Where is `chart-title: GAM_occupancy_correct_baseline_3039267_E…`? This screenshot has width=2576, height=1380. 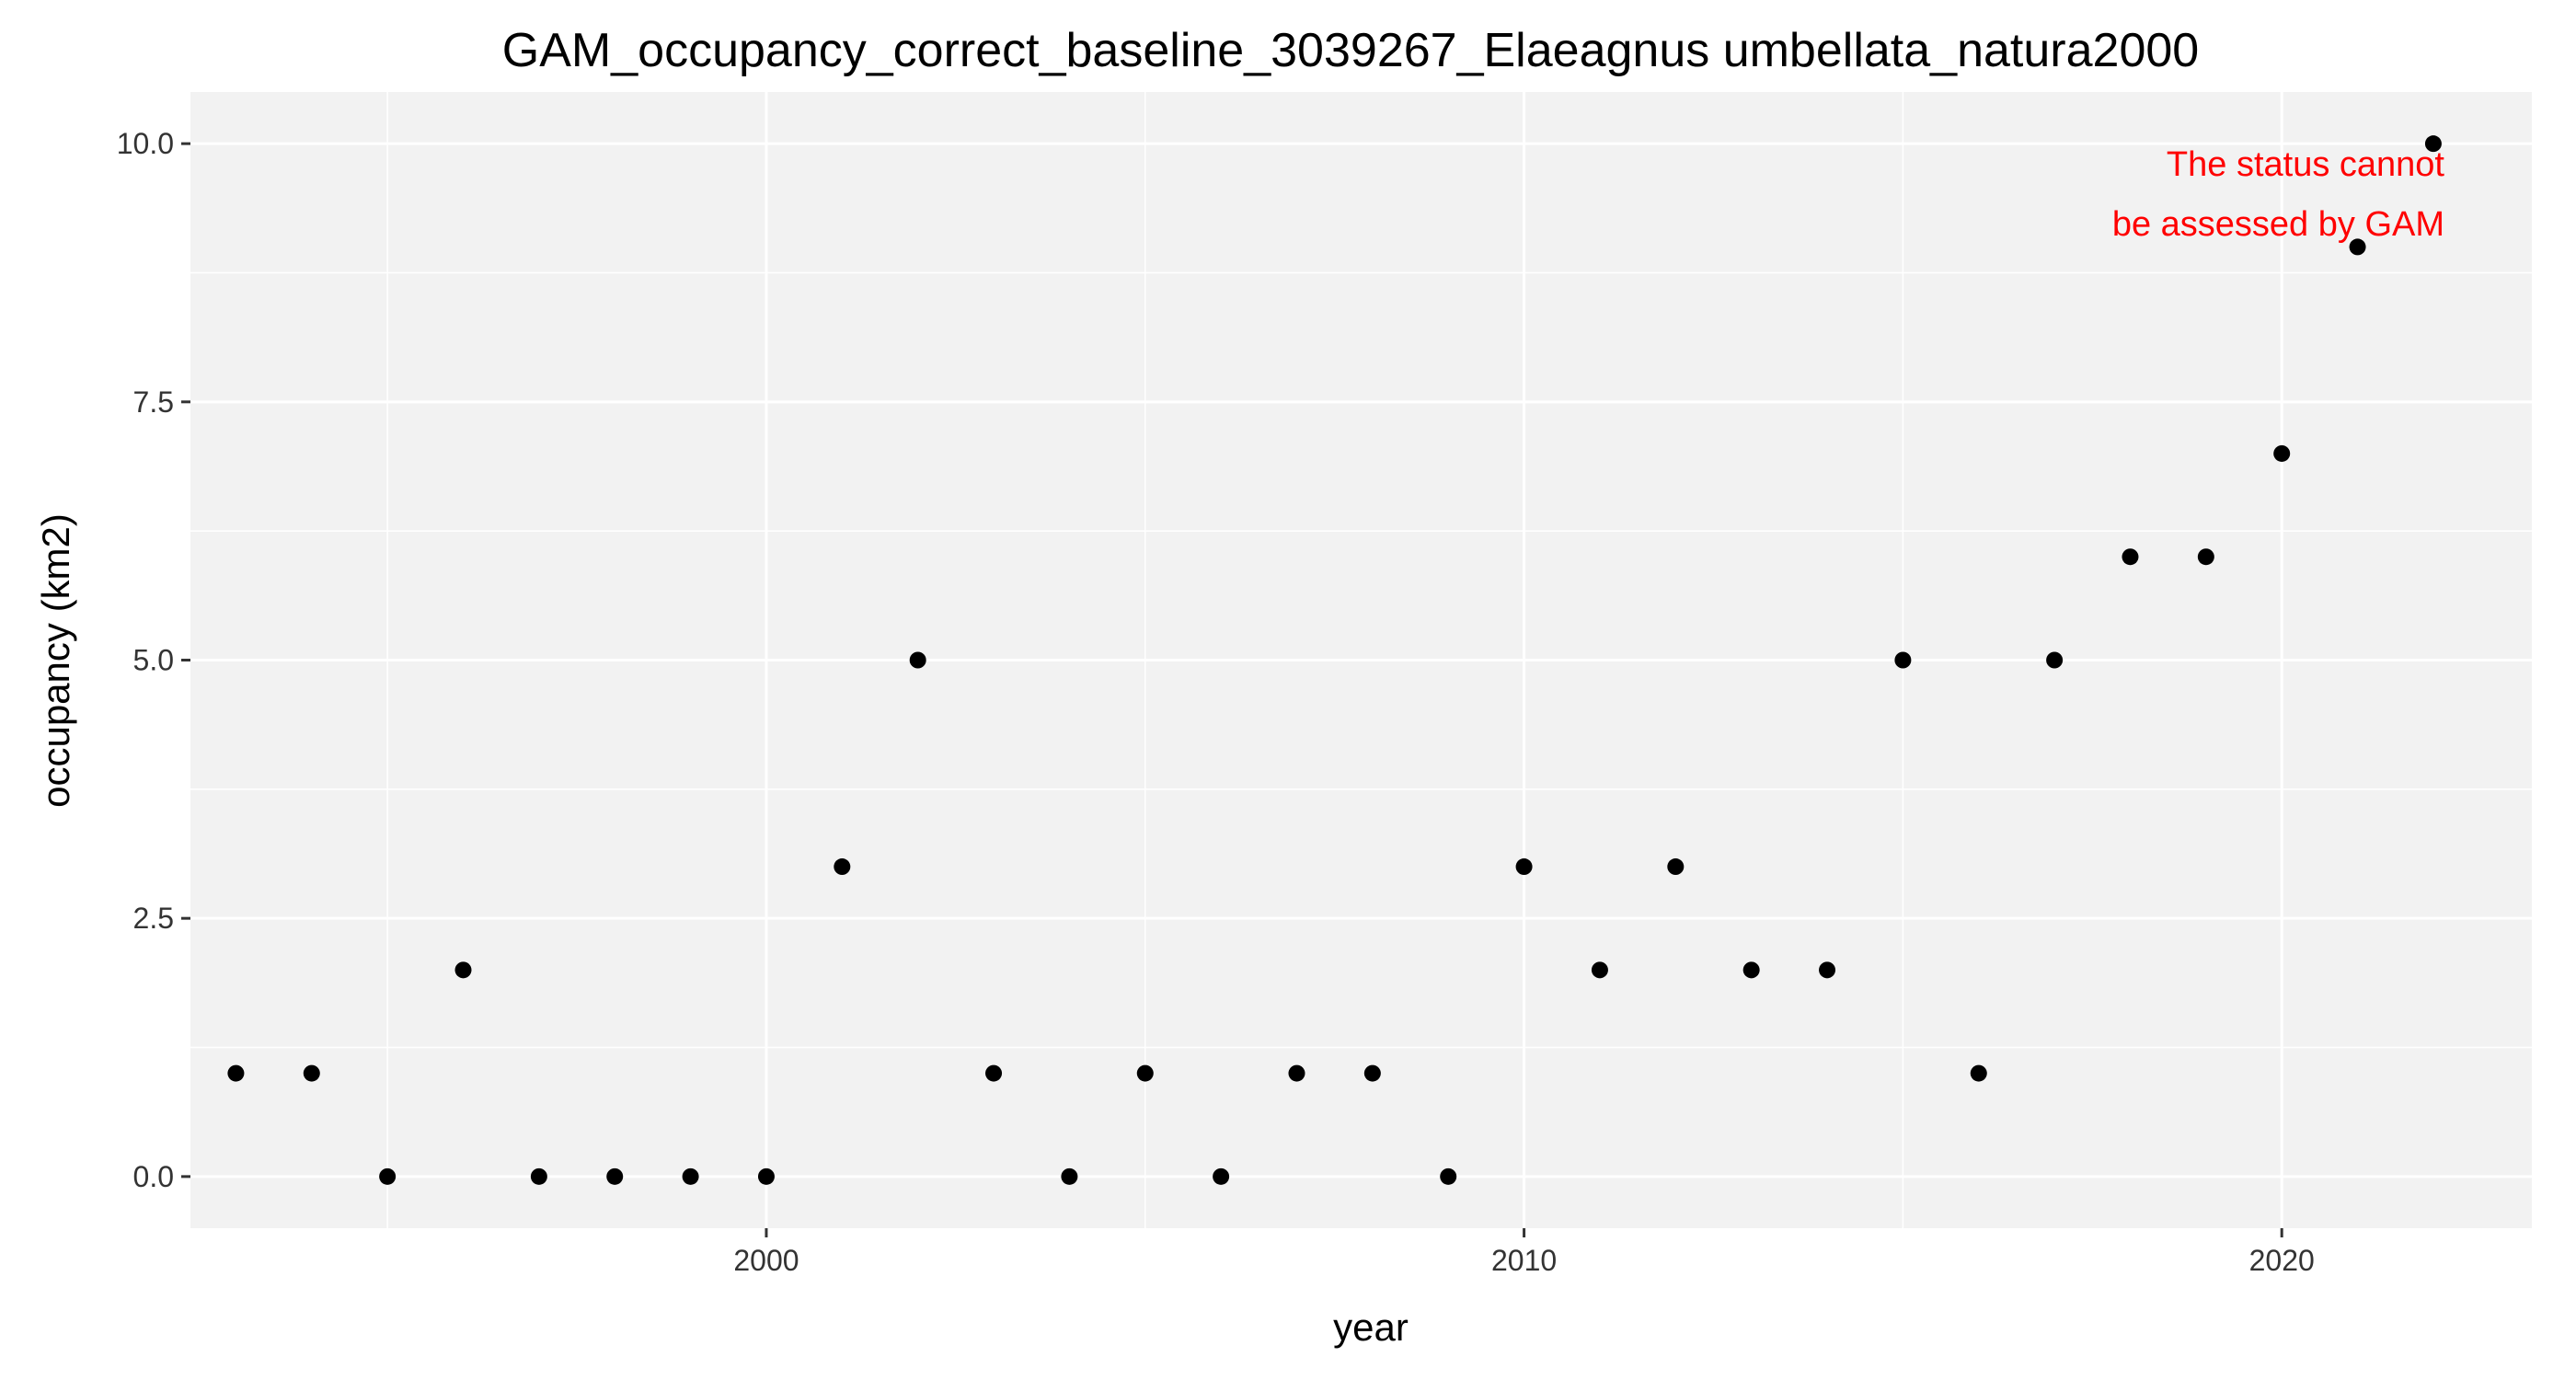
chart-title: GAM_occupancy_correct_baseline_3039267_E… is located at coordinates (1350, 50).